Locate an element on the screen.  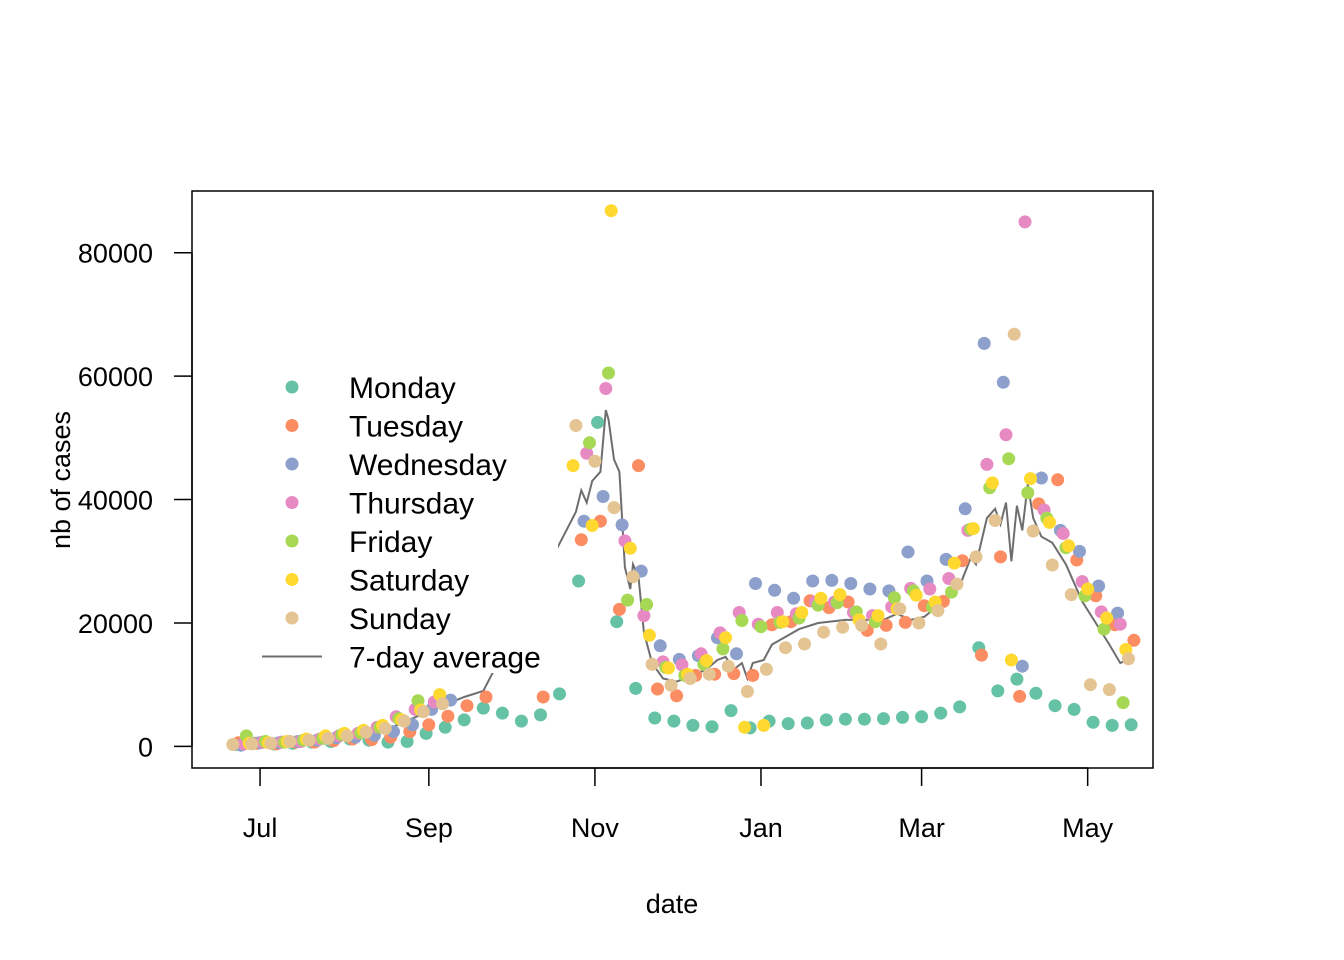
legend-marker-sunday is located at coordinates (292, 618).